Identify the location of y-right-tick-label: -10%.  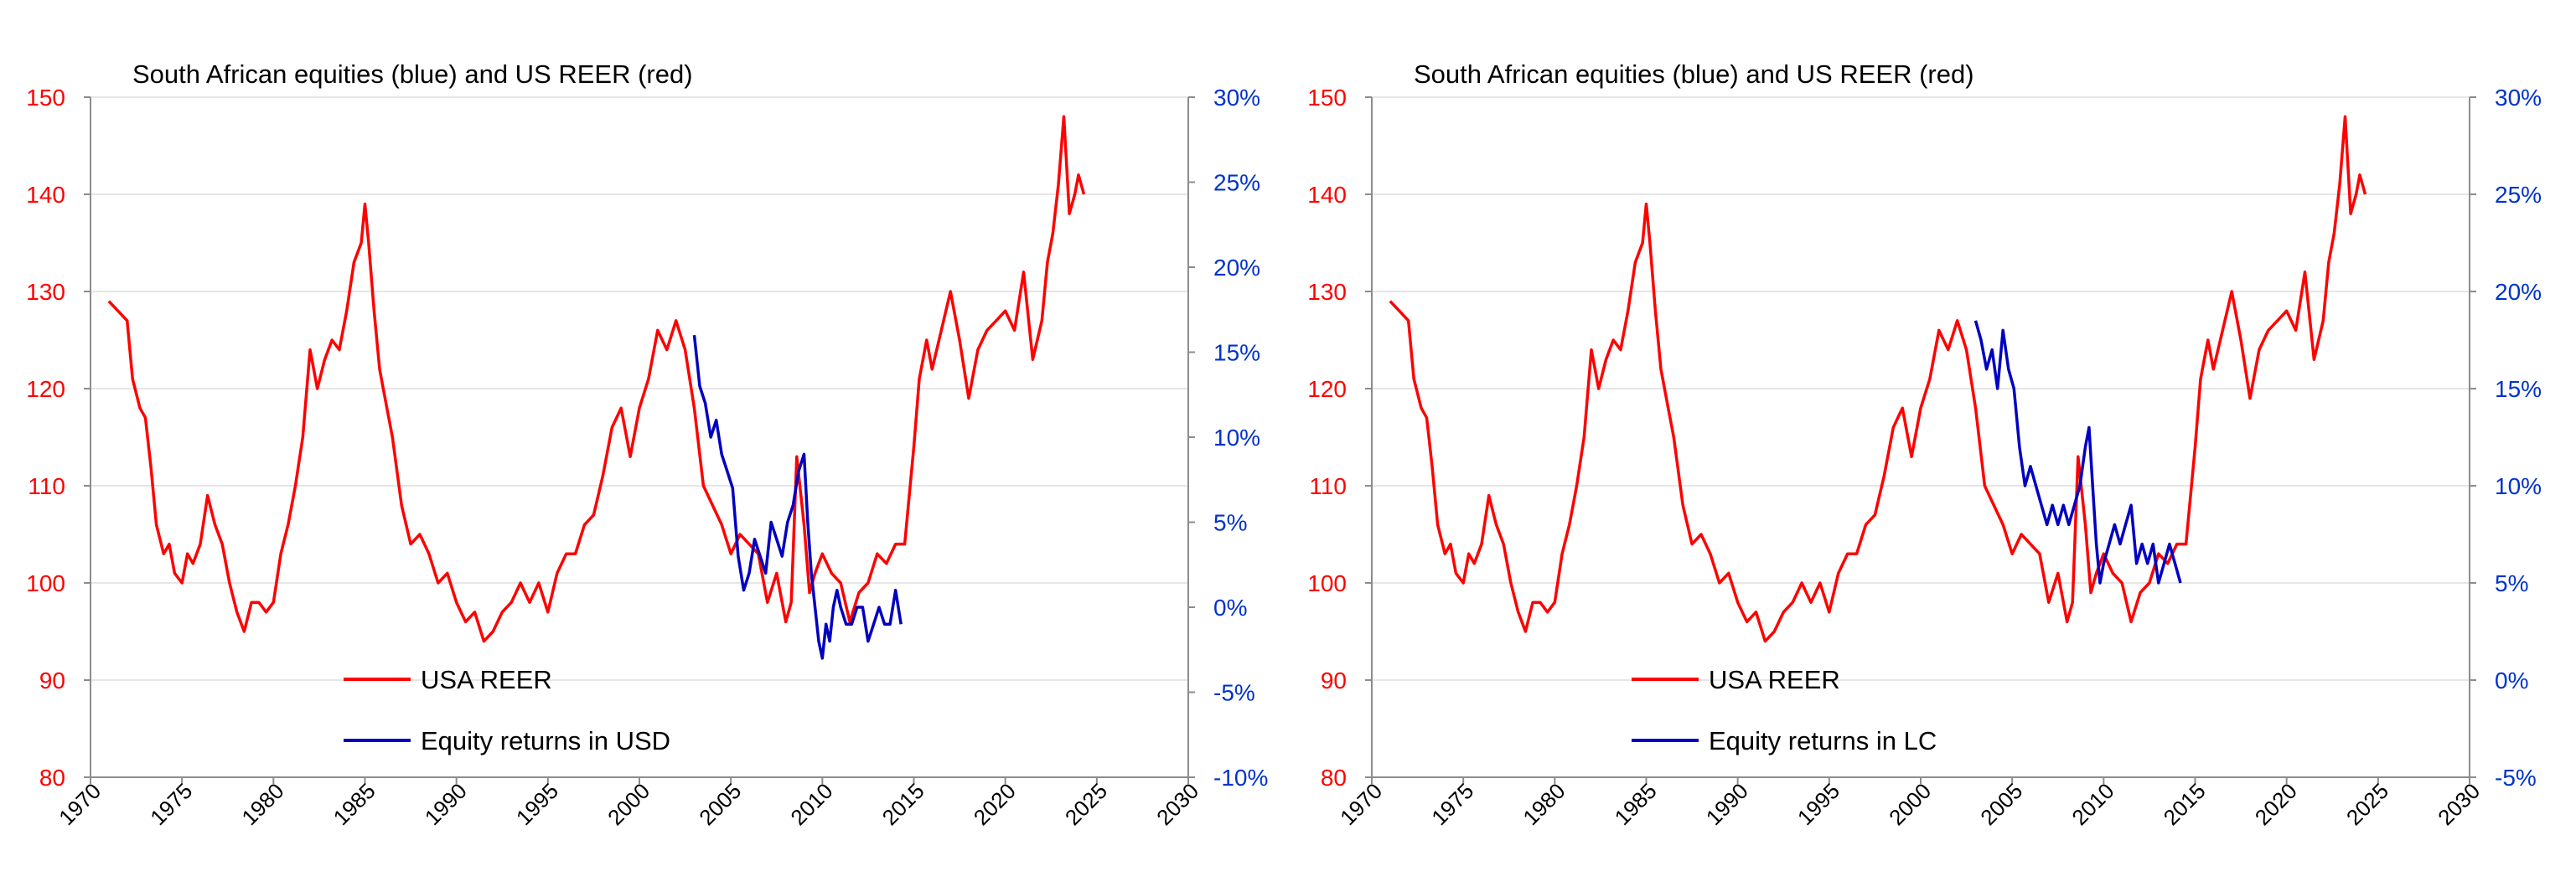
(1240, 778).